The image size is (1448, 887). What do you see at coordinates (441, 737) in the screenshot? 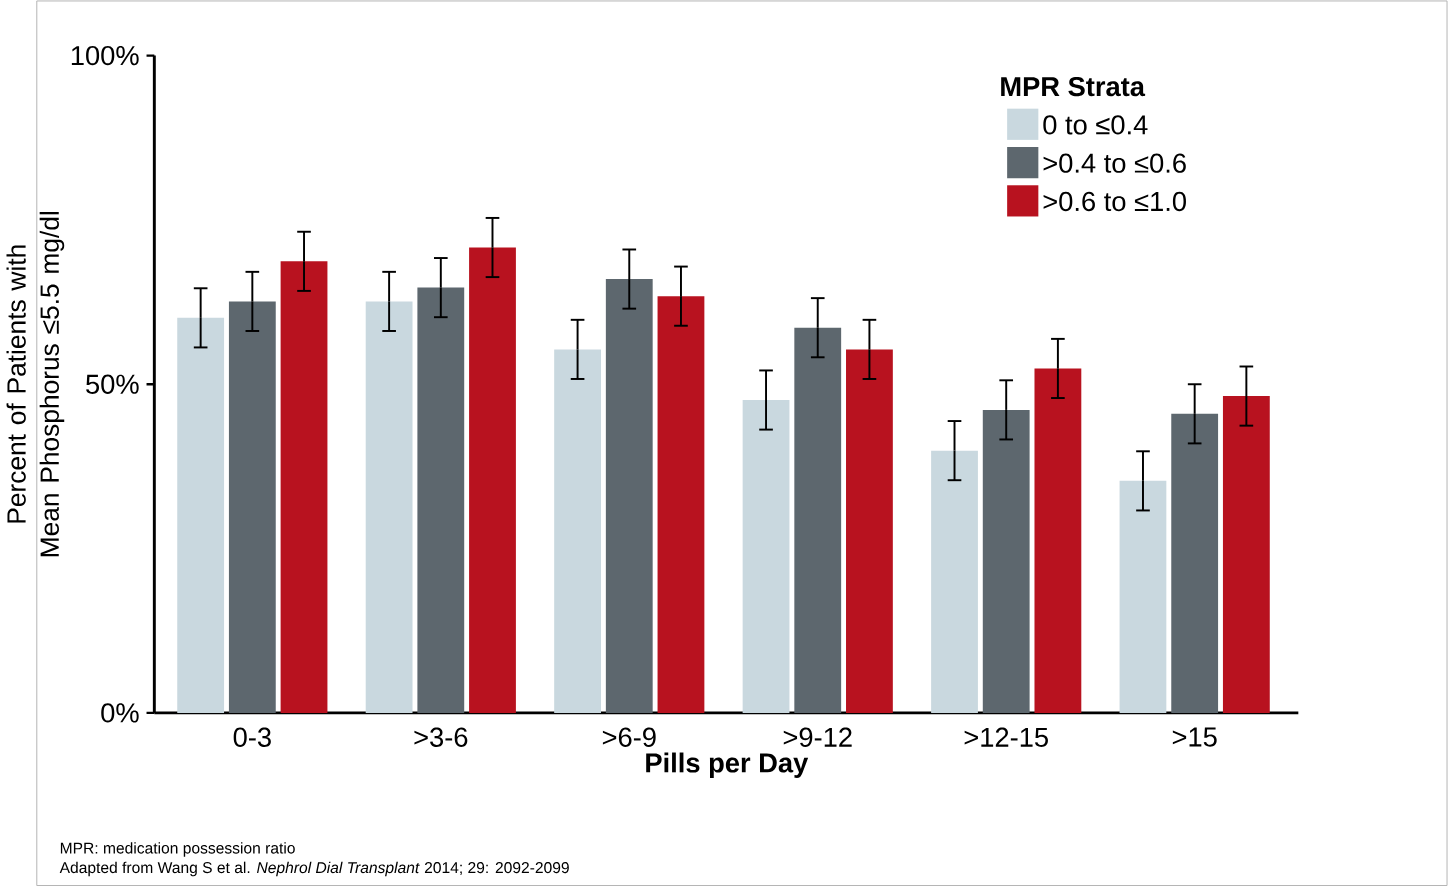
I see `x-tick-label: >3-6` at bounding box center [441, 737].